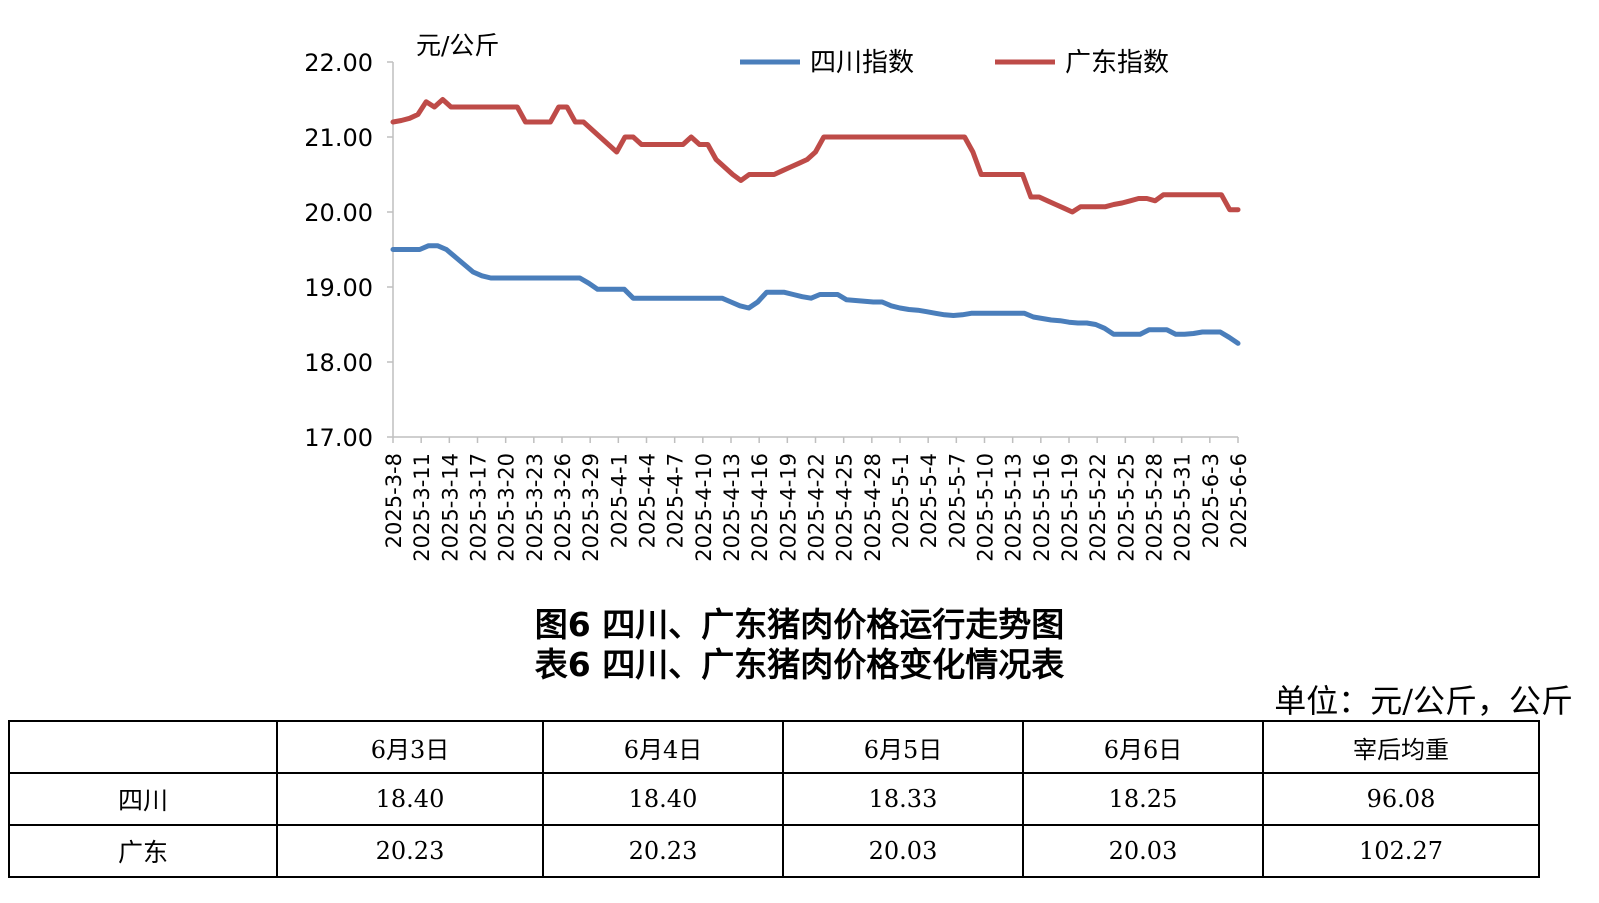 The width and height of the screenshot is (1599, 903). What do you see at coordinates (957, 500) in the screenshot?
I see `x-tick-label: 2025-5-7` at bounding box center [957, 500].